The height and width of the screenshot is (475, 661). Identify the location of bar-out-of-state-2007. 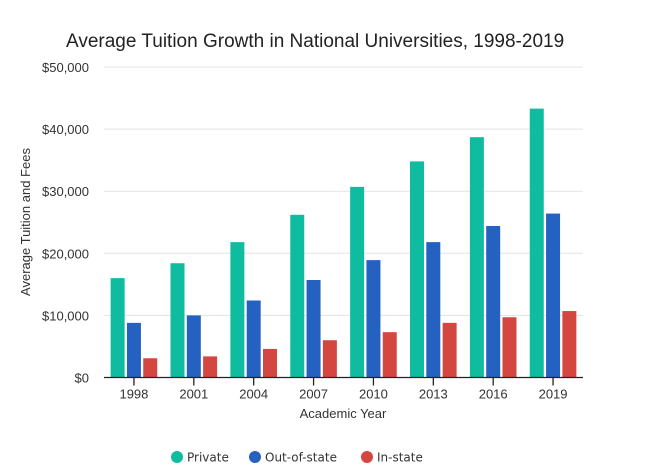
(313, 329).